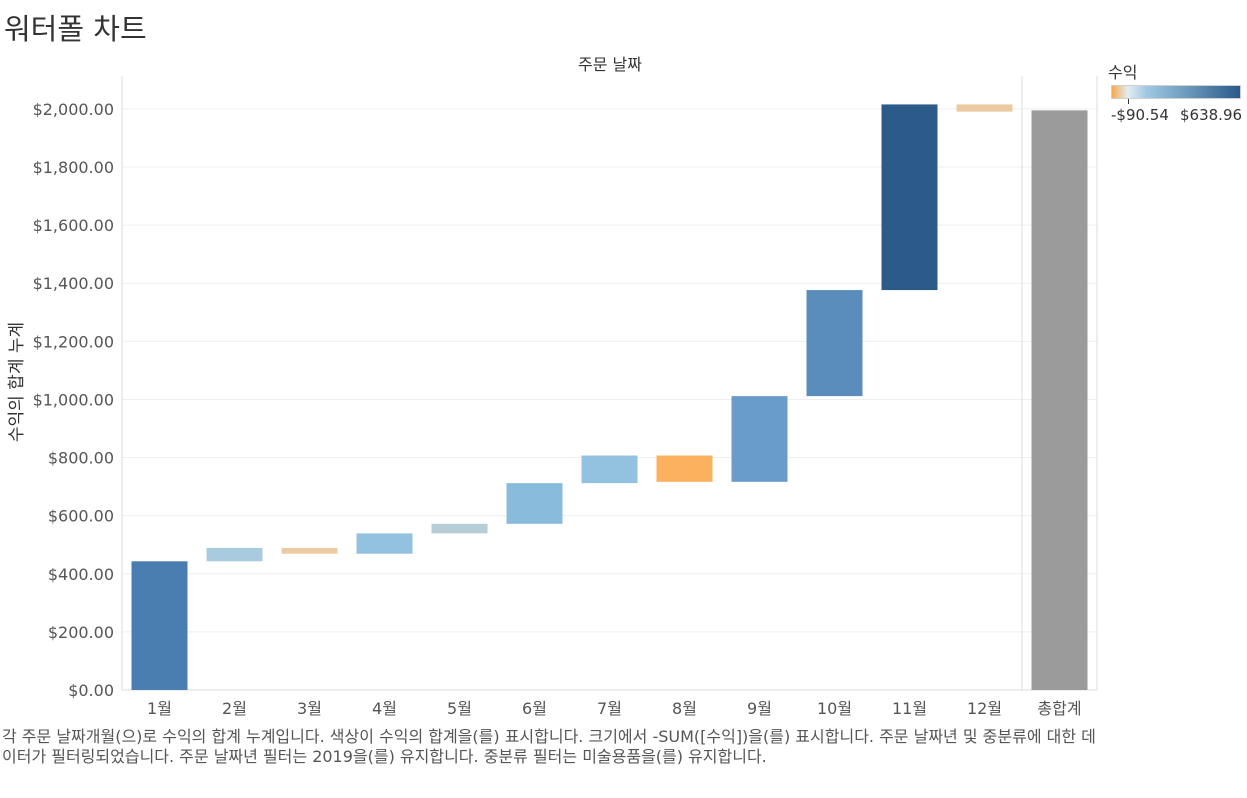 The image size is (1247, 798). Describe the element at coordinates (684, 708) in the screenshot. I see `x-tick-label: 8월` at that location.